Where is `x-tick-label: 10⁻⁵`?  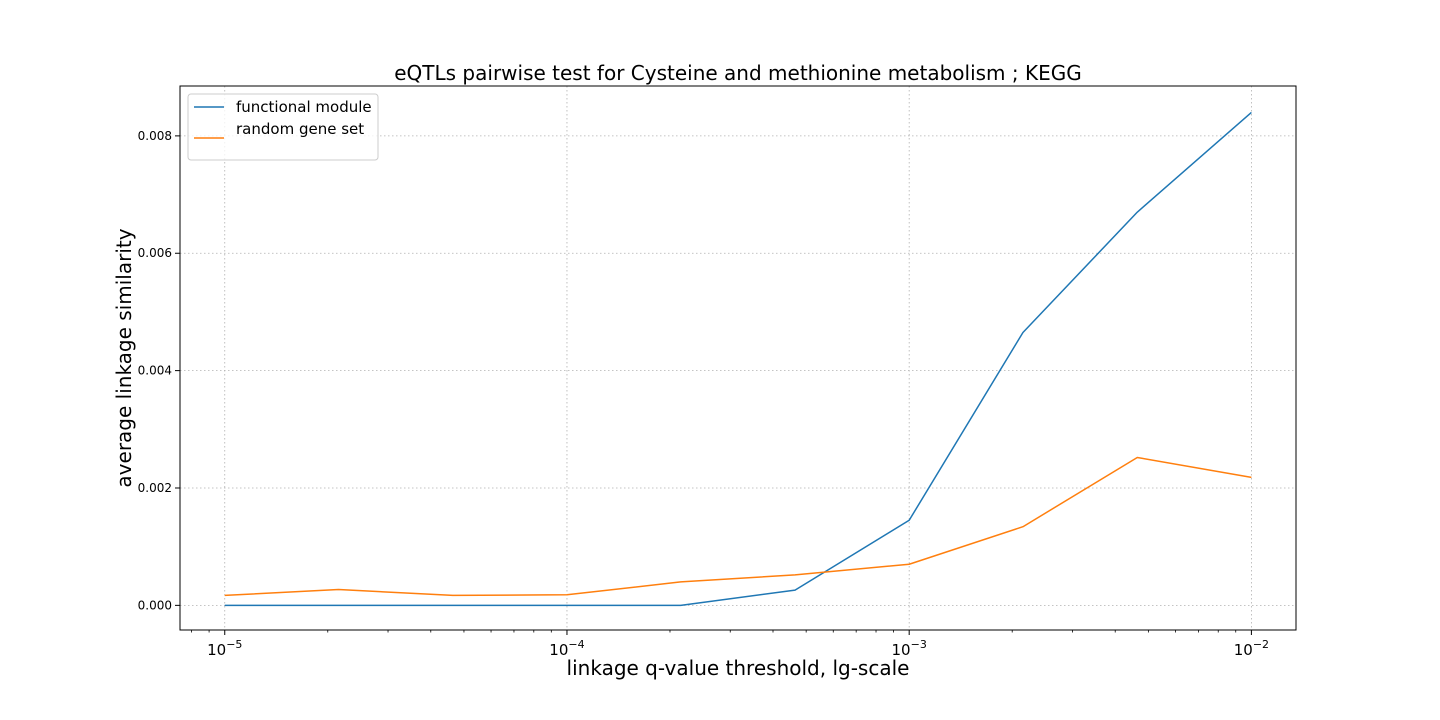 x-tick-label: 10⁻⁵ is located at coordinates (224, 648).